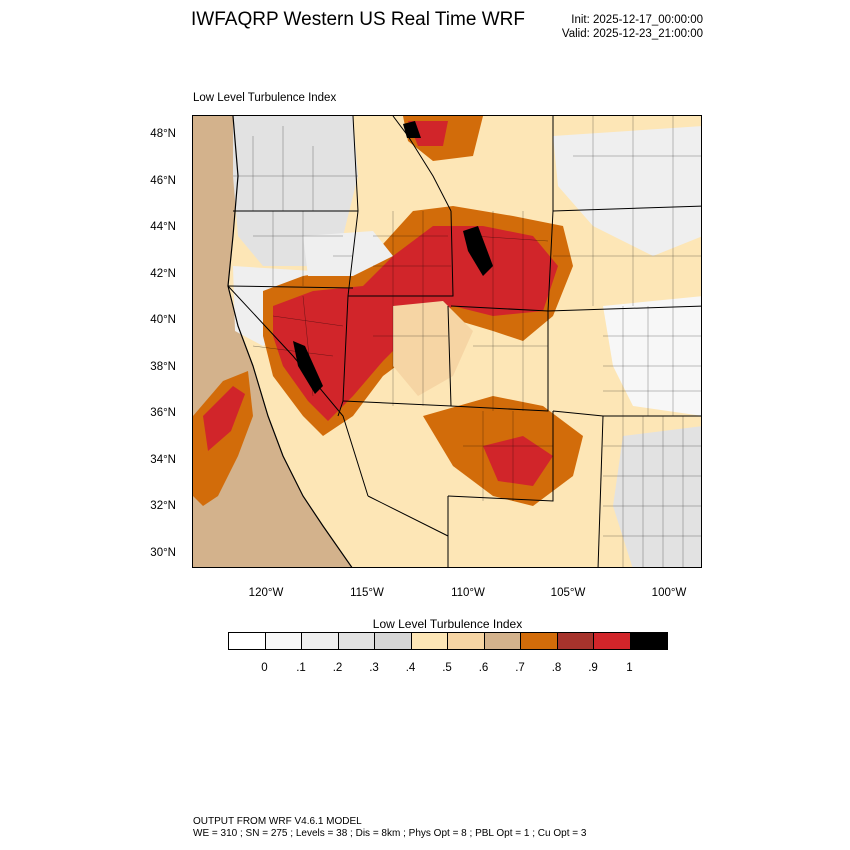  I want to click on lat-label-32: 32°N, so click(163, 506).